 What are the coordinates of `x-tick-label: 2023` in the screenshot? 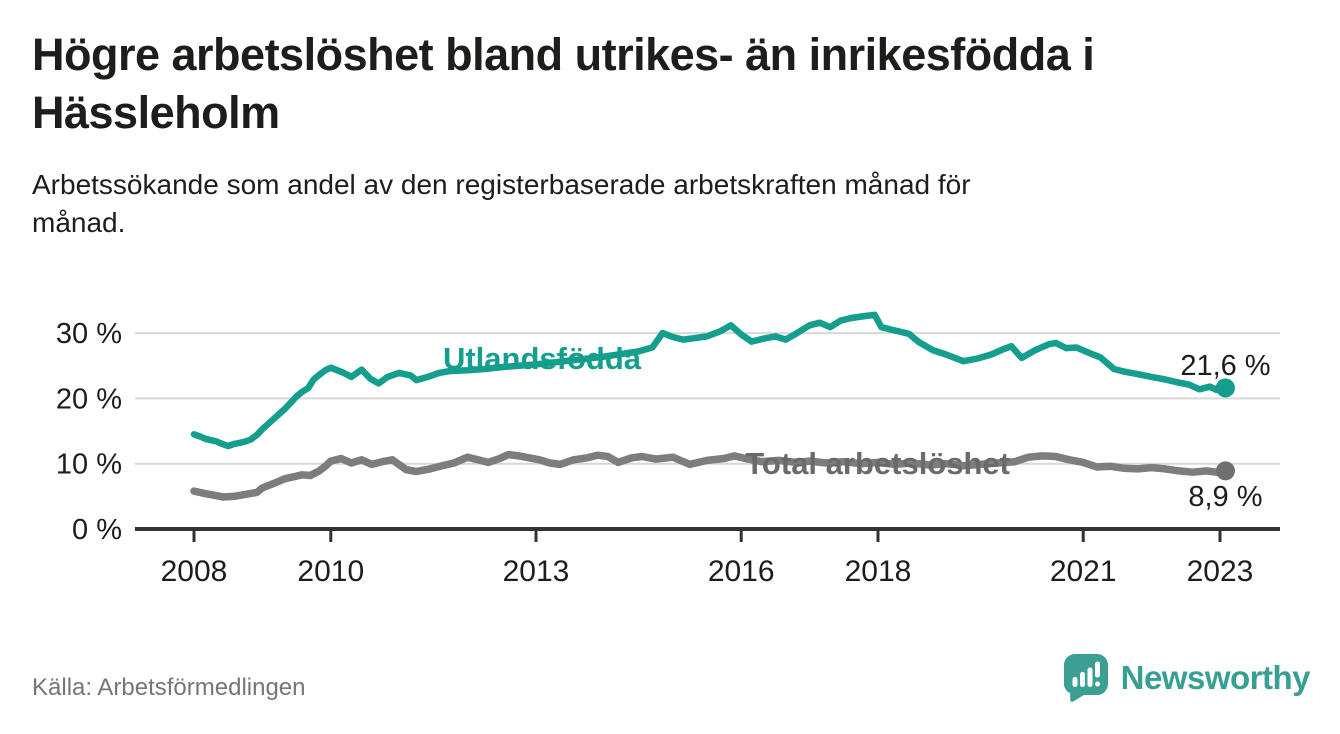 It's located at (1220, 571).